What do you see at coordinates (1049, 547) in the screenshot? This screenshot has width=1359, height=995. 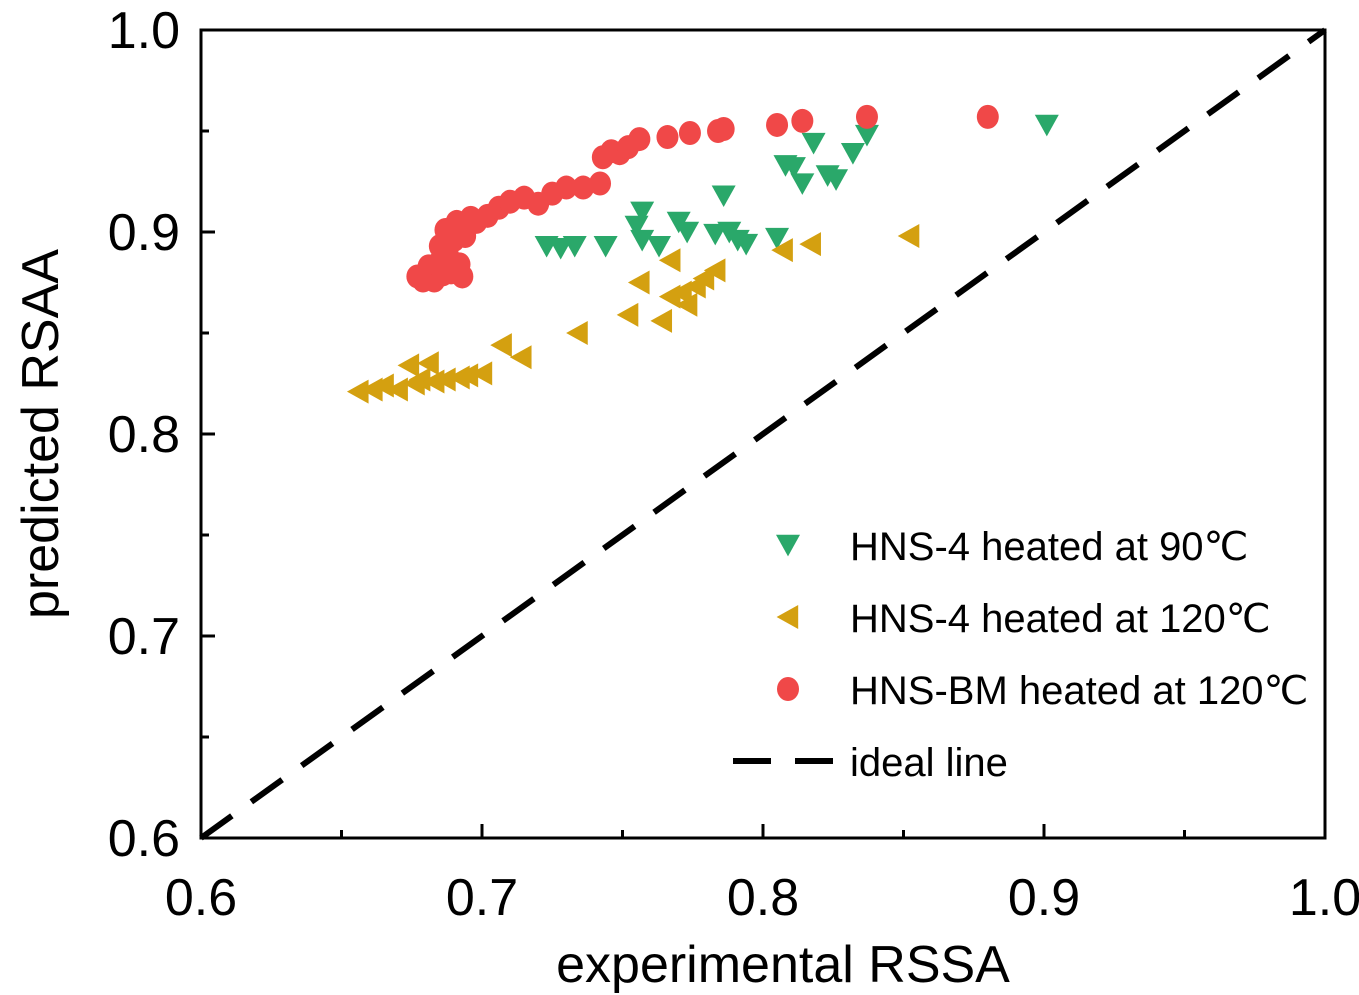 I see `legend-label: HNS-4 heated at 90℃` at bounding box center [1049, 547].